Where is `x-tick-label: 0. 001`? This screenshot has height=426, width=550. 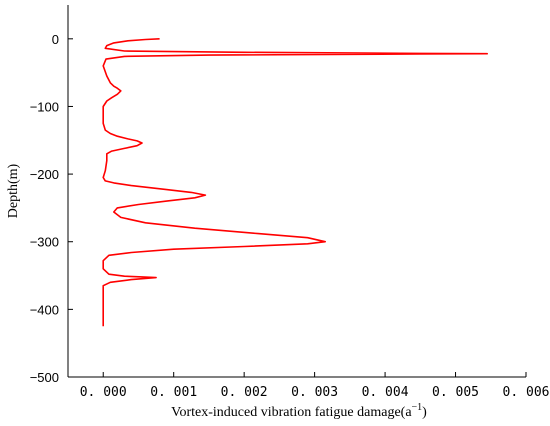 x-tick-label: 0. 001 is located at coordinates (173, 392).